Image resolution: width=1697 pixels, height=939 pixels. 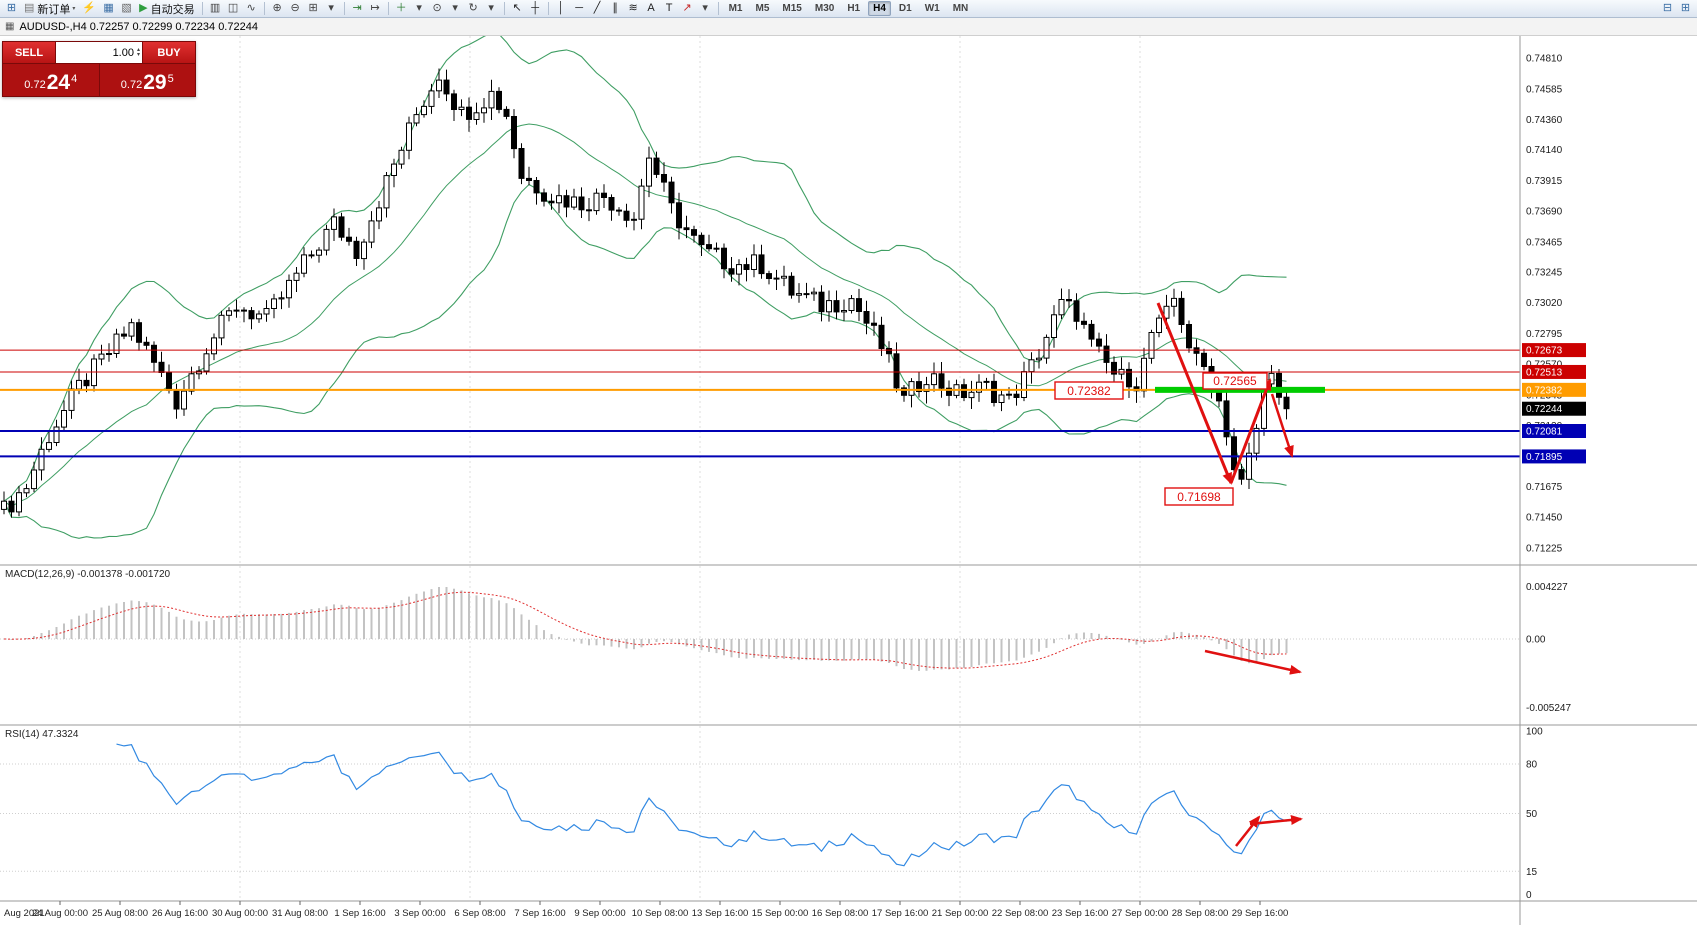 I want to click on svg-text: 3 Sep 00:00, so click(x=419, y=913).